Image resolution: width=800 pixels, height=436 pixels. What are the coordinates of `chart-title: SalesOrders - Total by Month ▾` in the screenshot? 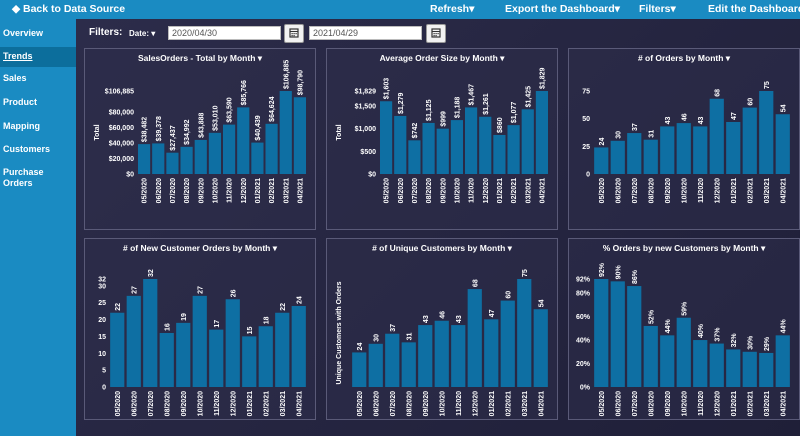 It's located at (200, 58).